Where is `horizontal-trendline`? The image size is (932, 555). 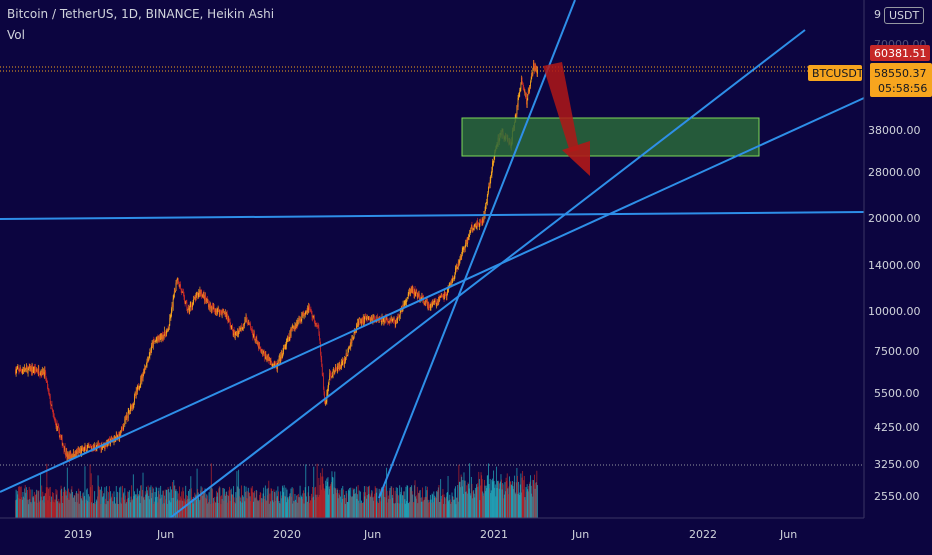 horizontal-trendline is located at coordinates (432, 215).